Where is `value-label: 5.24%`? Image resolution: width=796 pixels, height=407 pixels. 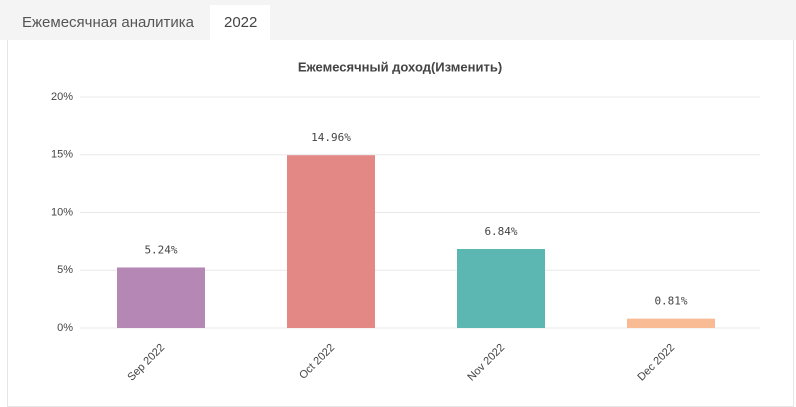
value-label: 5.24% is located at coordinates (160, 249).